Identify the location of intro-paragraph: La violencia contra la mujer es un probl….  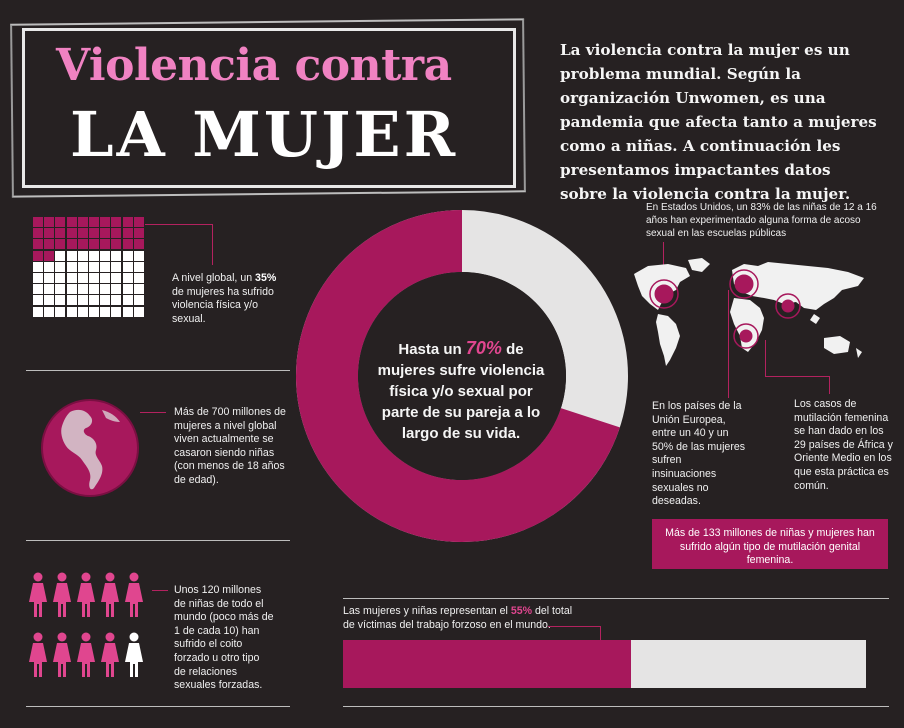
(718, 122).